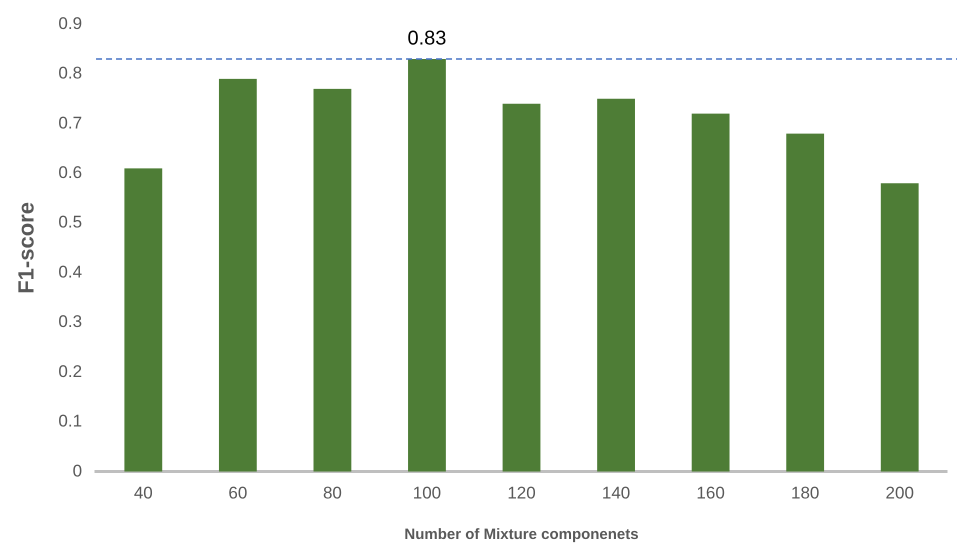 This screenshot has width=957, height=554. What do you see at coordinates (70, 122) in the screenshot?
I see `y-tick-label: 0.7` at bounding box center [70, 122].